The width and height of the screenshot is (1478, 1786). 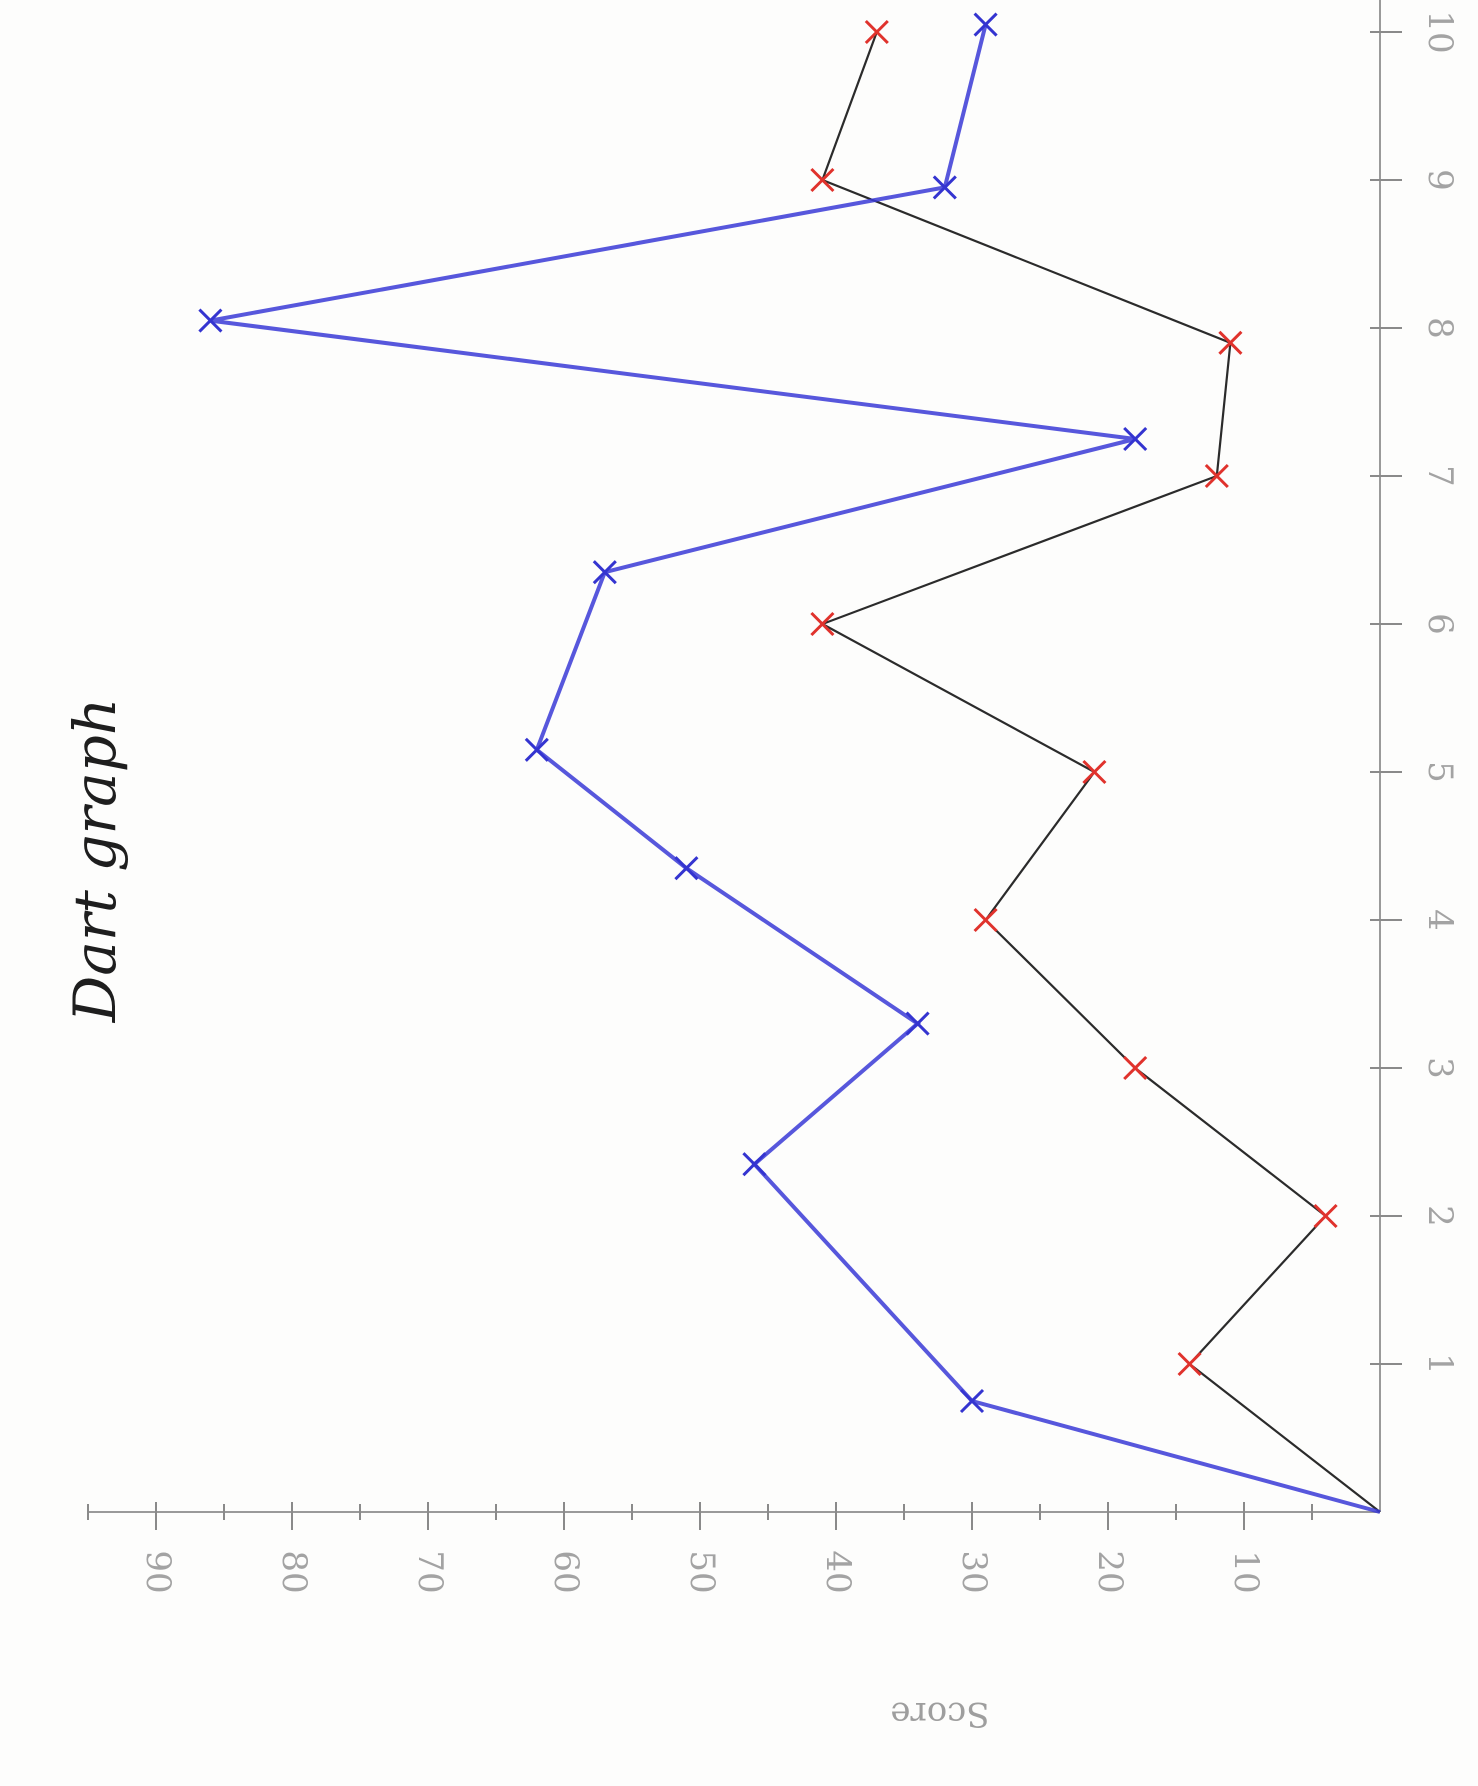 What do you see at coordinates (838, 1571) in the screenshot?
I see `y-tick-label: 40` at bounding box center [838, 1571].